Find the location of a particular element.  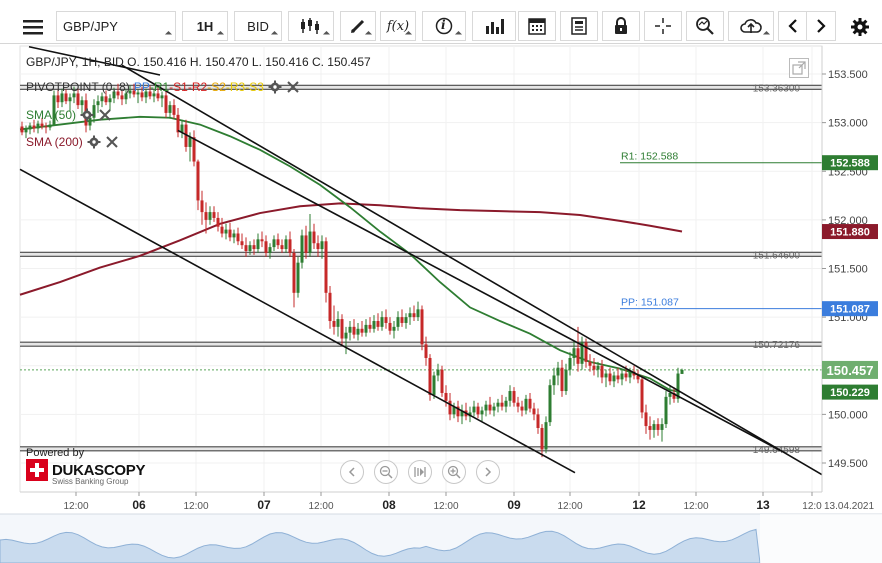

sma50-label: SMA (50) is located at coordinates (51, 115).